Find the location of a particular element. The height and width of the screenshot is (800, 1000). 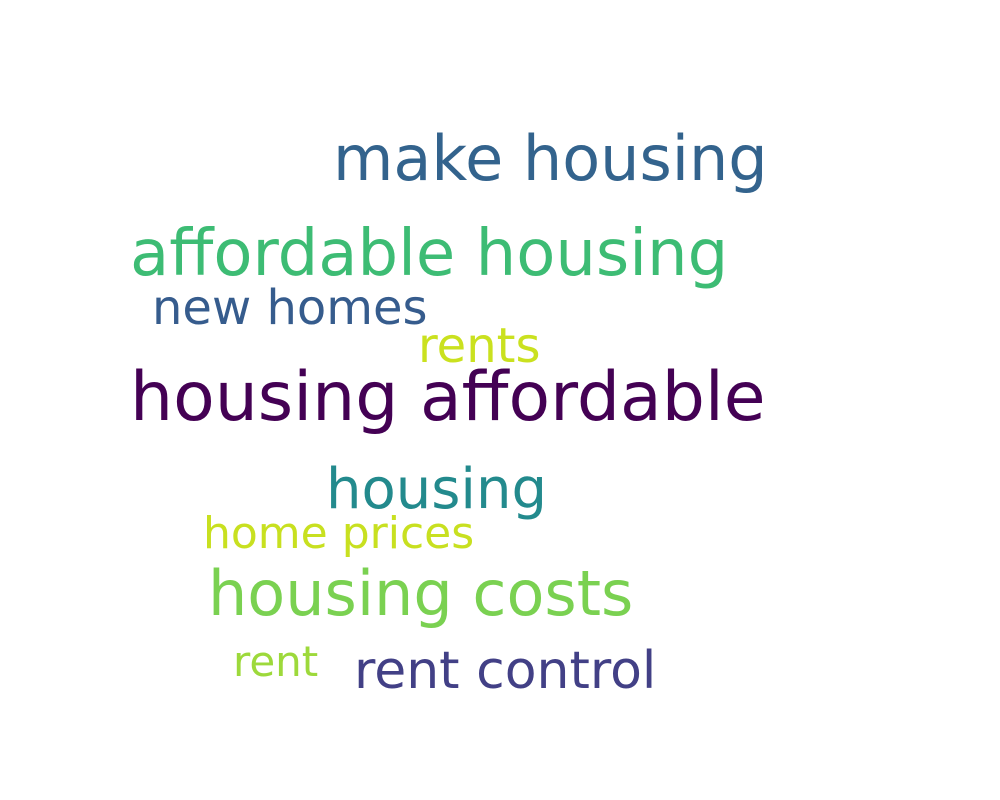

word-rents: rents is located at coordinates (479, 346).